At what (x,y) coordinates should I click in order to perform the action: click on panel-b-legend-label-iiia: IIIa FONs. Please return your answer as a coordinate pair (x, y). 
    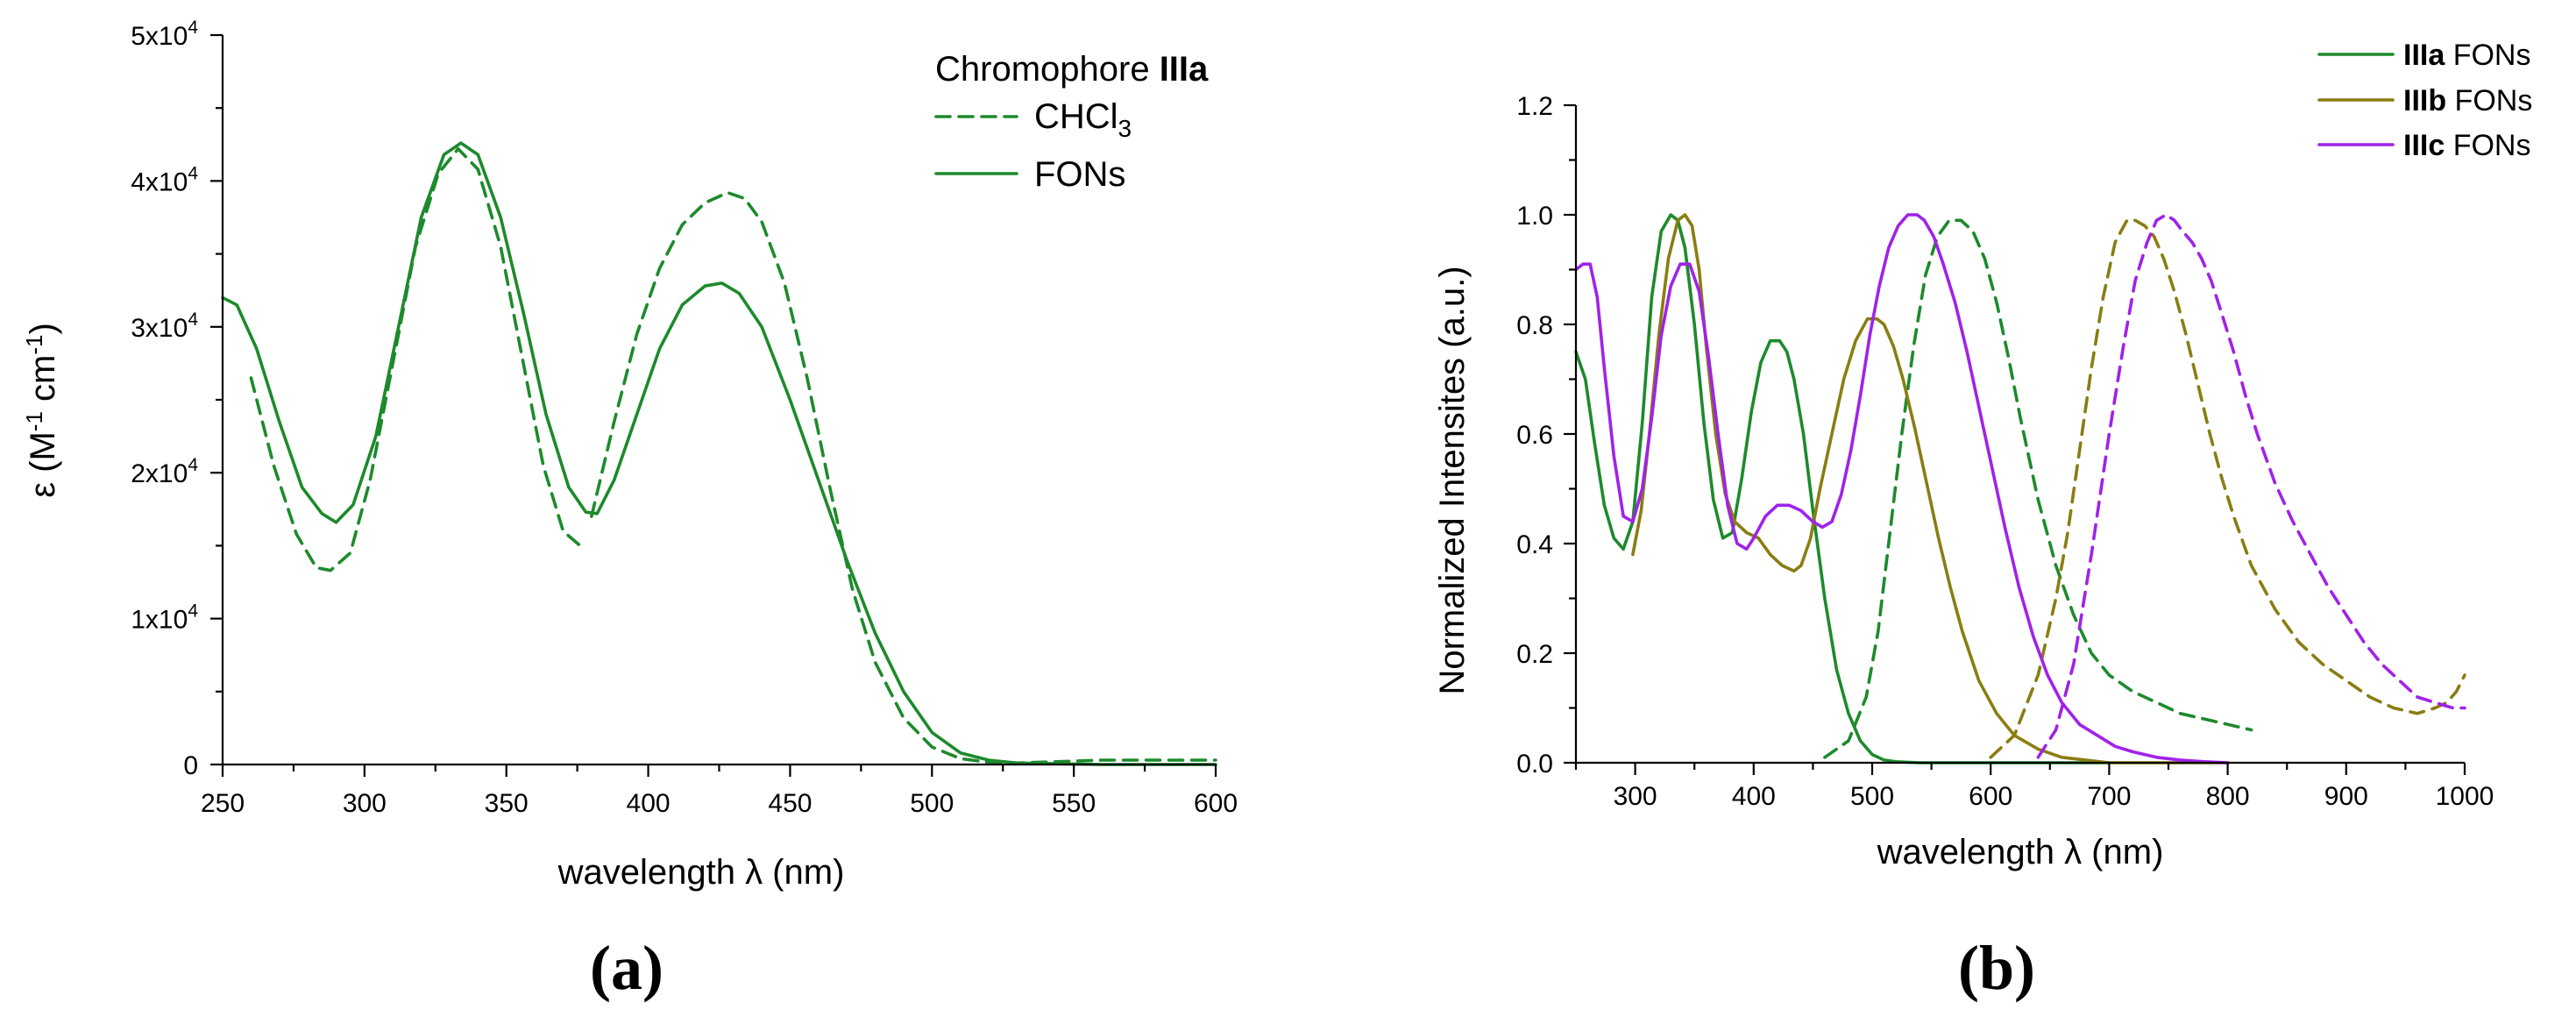
    Looking at the image, I should click on (2466, 55).